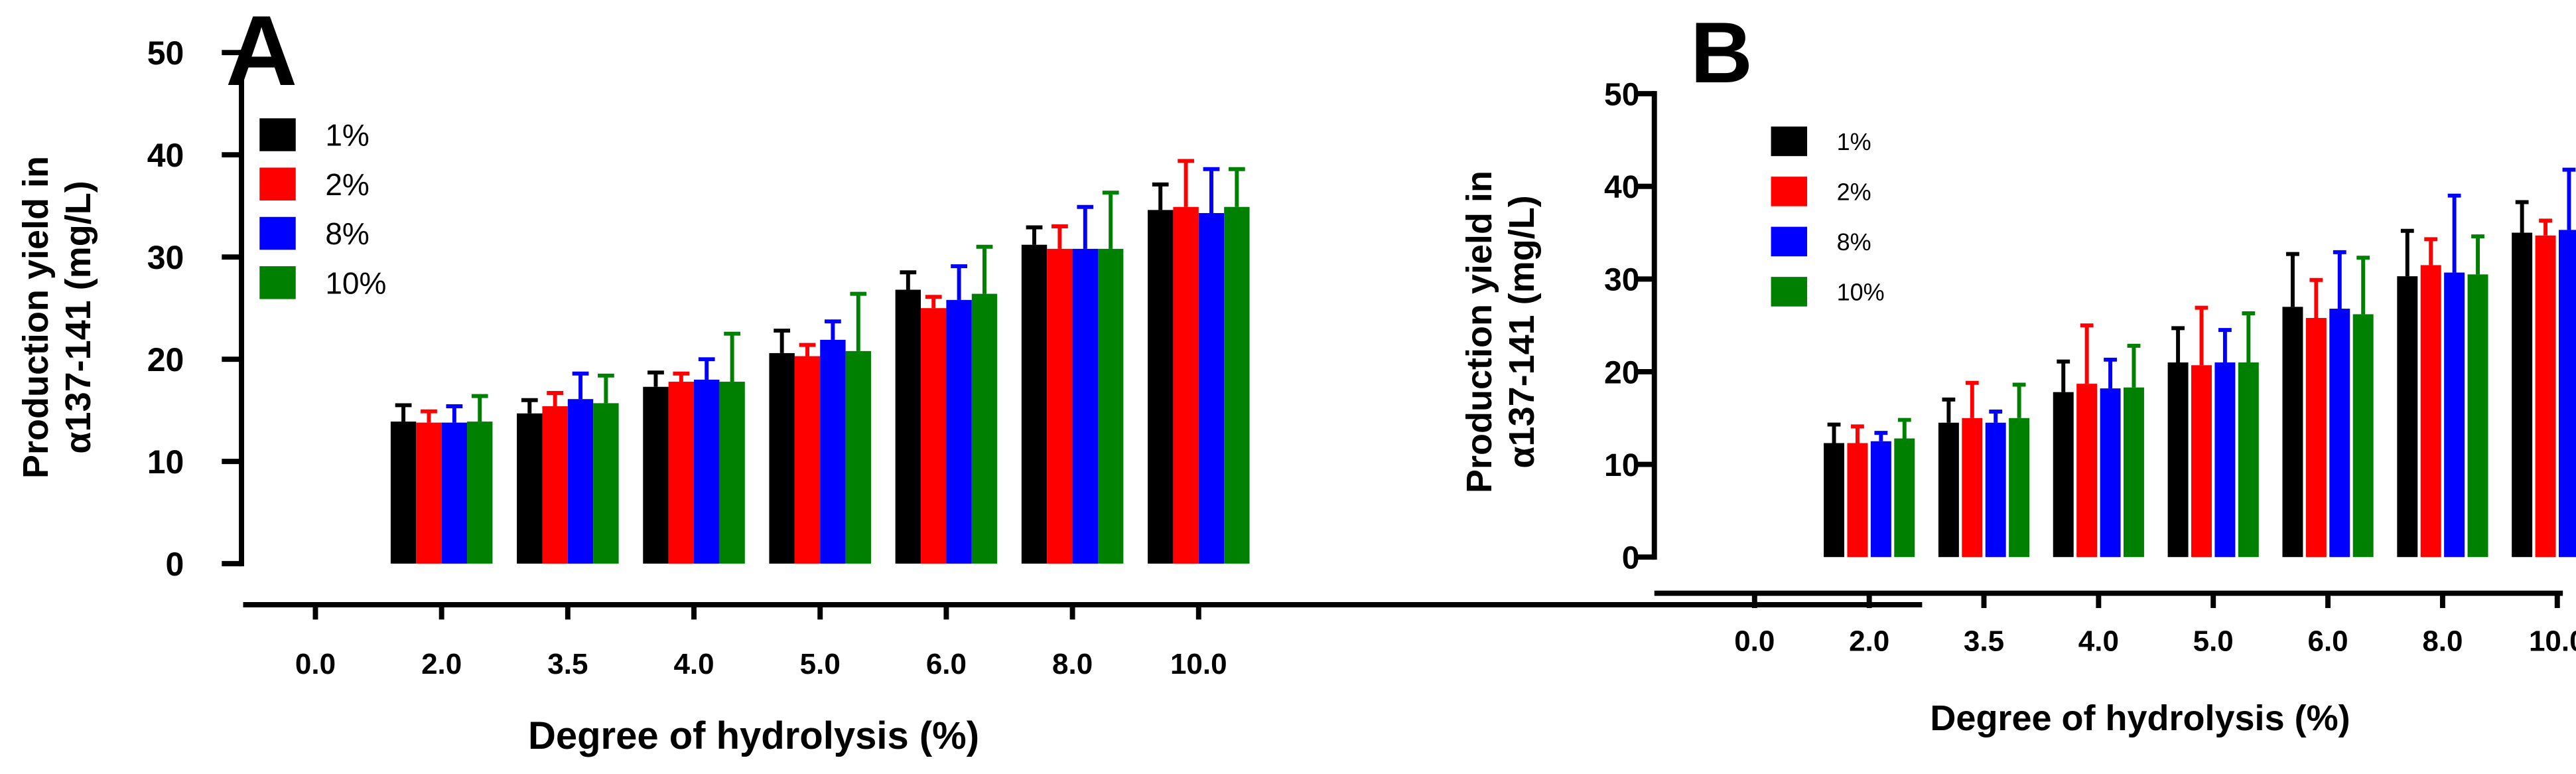 The width and height of the screenshot is (2576, 774). Describe the element at coordinates (355, 283) in the screenshot. I see `panel-a-legend-label-3: 10%` at that location.